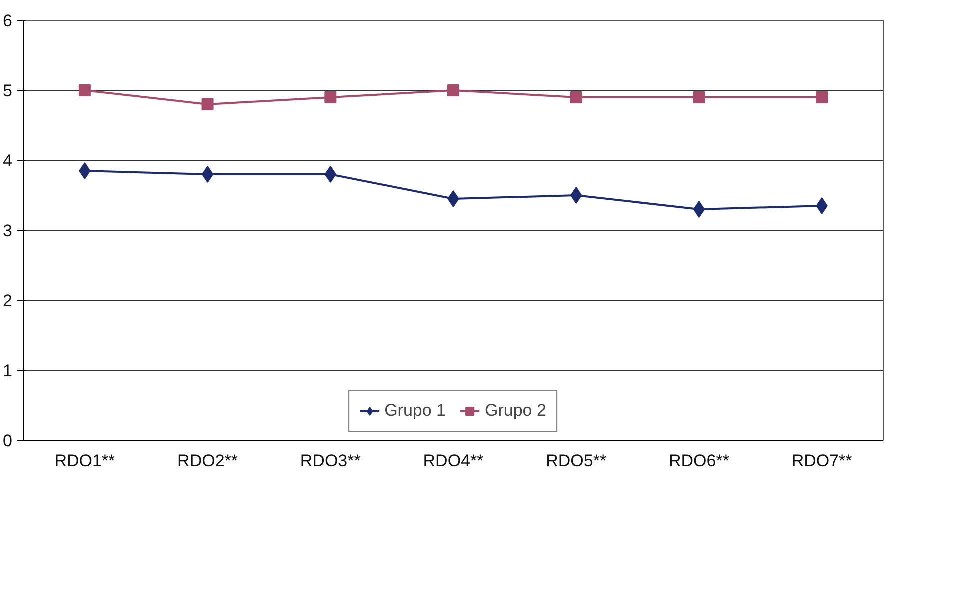 This screenshot has height=600, width=972. What do you see at coordinates (415, 411) in the screenshot?
I see `legend-label: Grupo 1` at bounding box center [415, 411].